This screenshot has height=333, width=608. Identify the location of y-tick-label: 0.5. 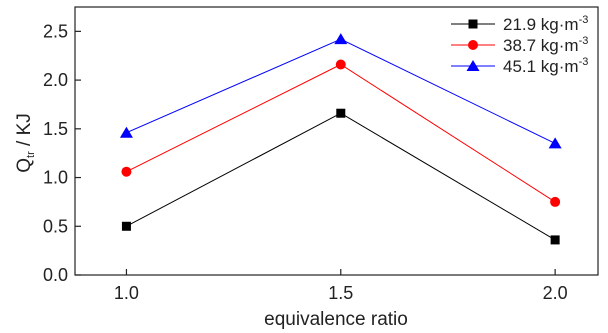
(55, 226).